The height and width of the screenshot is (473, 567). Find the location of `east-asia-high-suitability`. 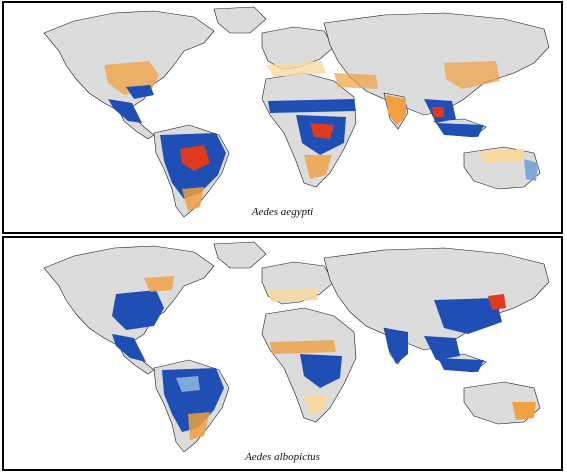

east-asia-high-suitability is located at coordinates (468, 316).